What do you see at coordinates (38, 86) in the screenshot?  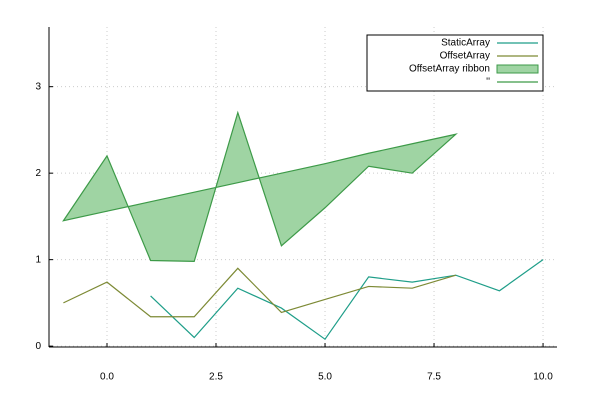 I see `y-tick-label: 3` at bounding box center [38, 86].